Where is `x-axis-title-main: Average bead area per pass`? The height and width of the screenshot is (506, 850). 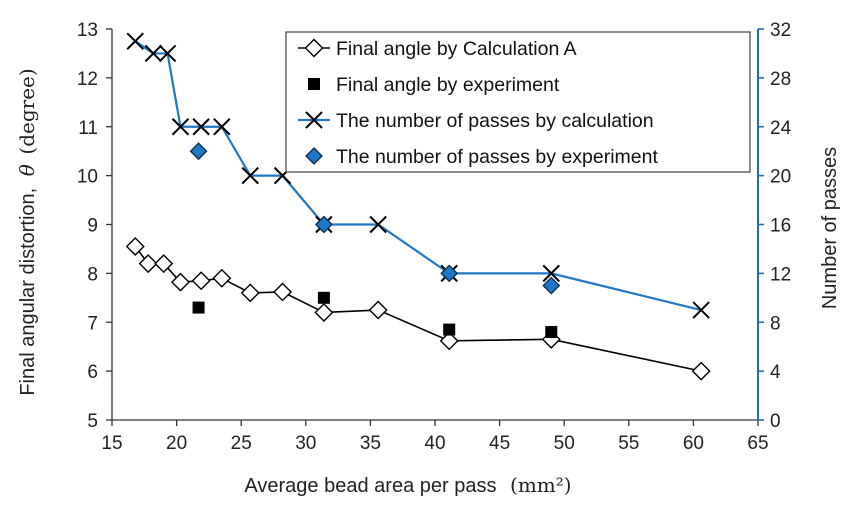
x-axis-title-main: Average bead area per pass is located at coordinates (370, 486).